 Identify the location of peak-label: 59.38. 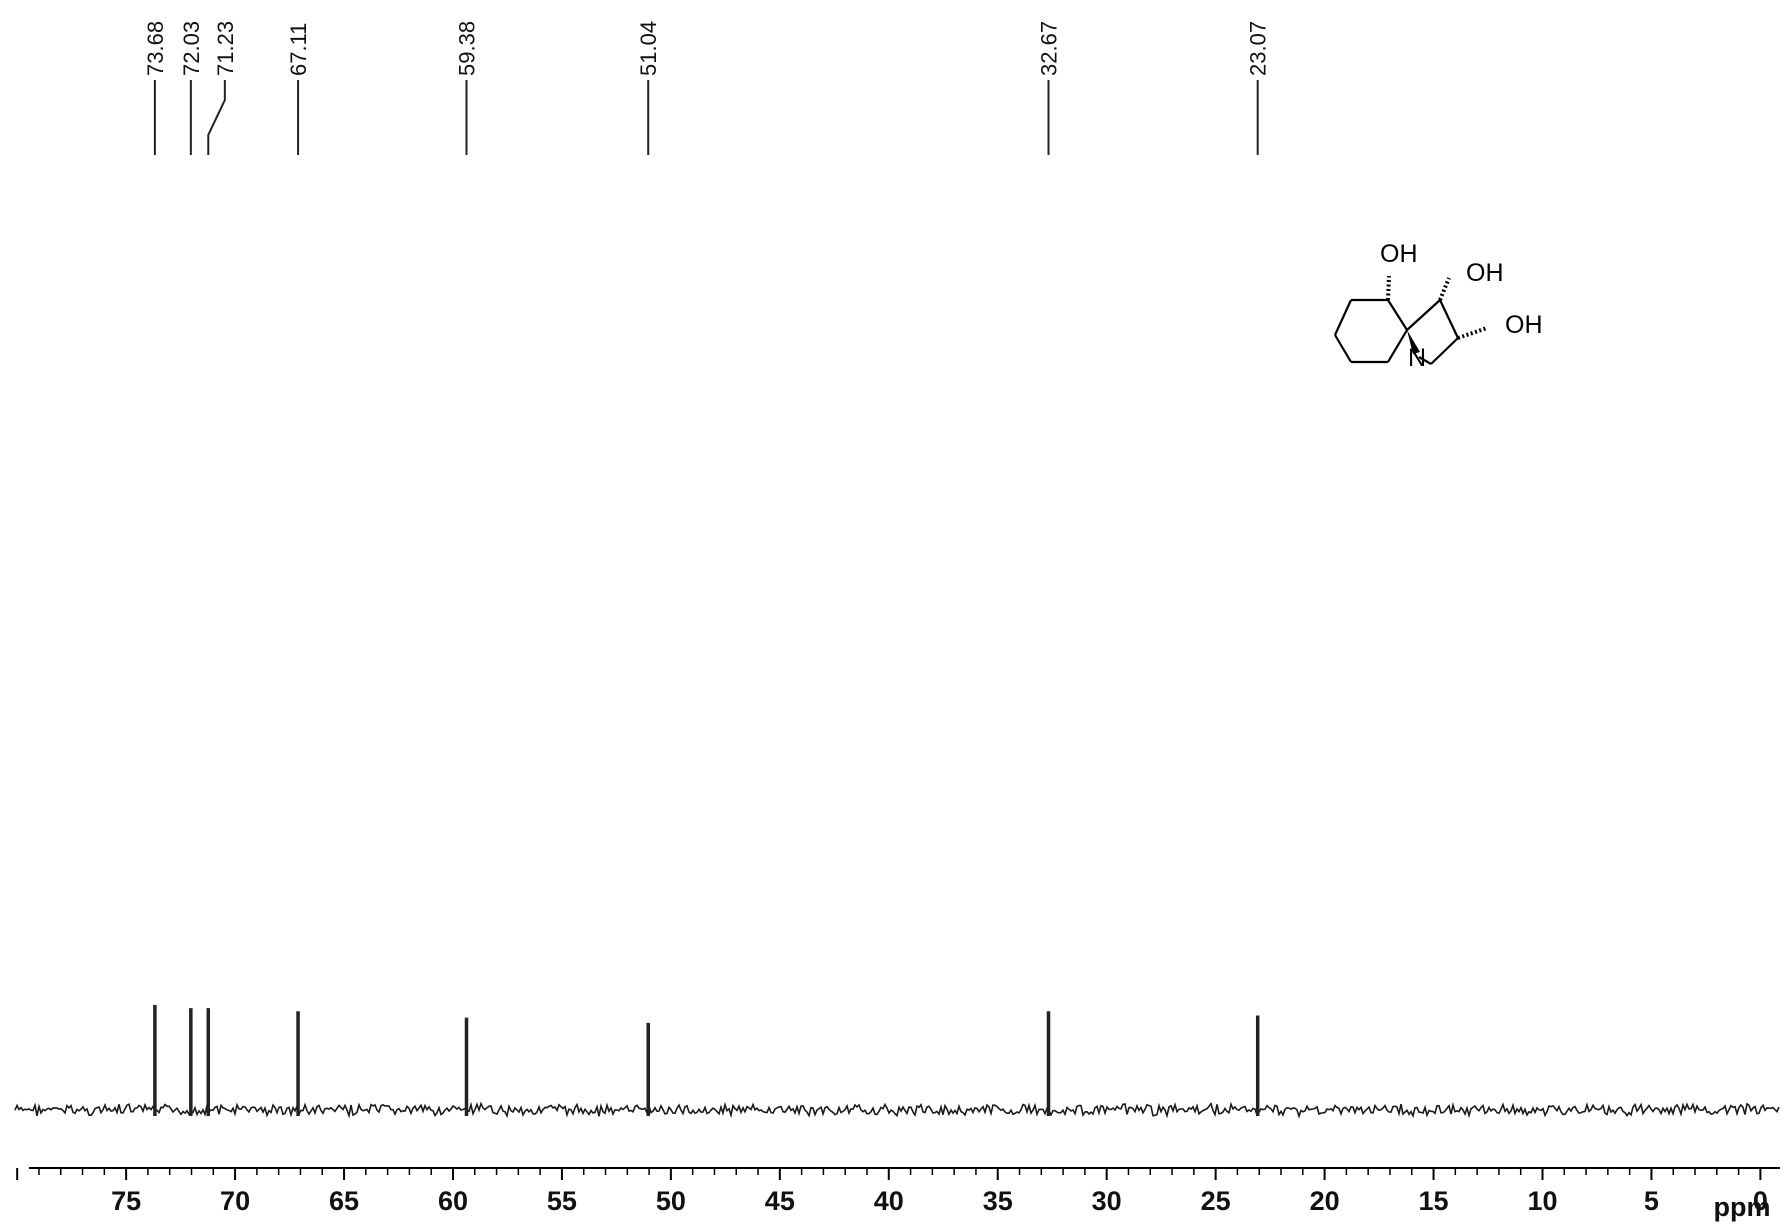
(466, 48).